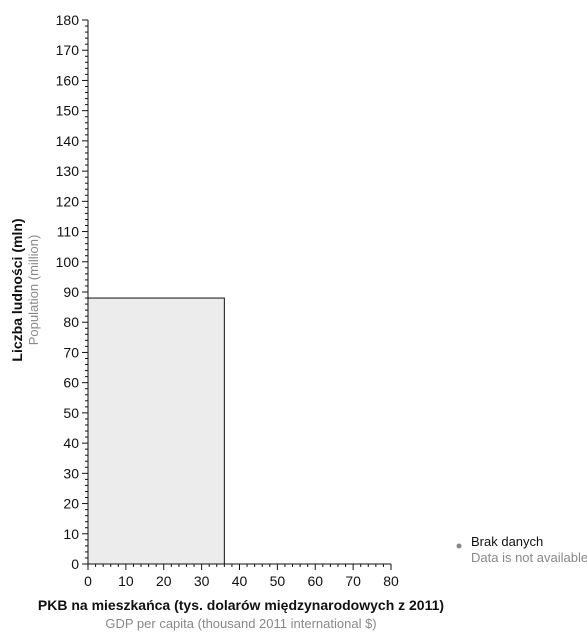  What do you see at coordinates (315, 581) in the screenshot?
I see `x-tick-label-60: 60` at bounding box center [315, 581].